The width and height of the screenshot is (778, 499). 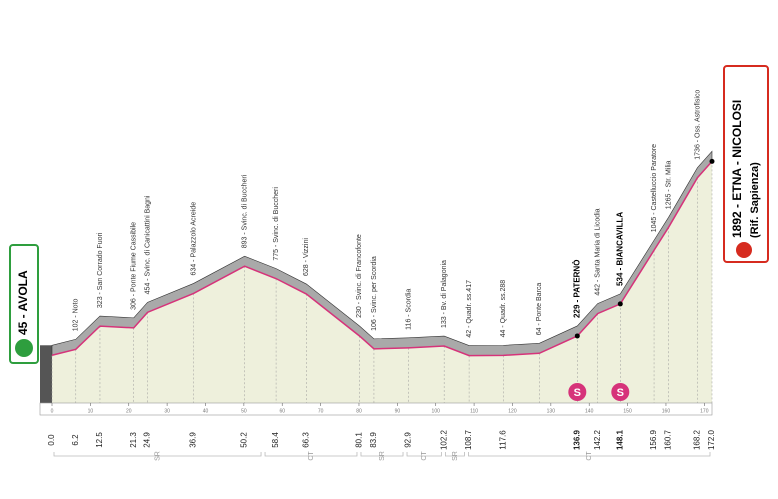 What do you see at coordinates (24, 348) in the screenshot?
I see `start-icon` at bounding box center [24, 348].